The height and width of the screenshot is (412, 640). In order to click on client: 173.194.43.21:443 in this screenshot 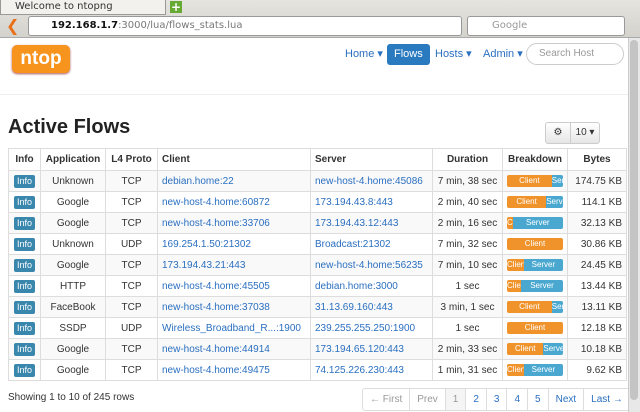, I will do `click(234, 265)`.